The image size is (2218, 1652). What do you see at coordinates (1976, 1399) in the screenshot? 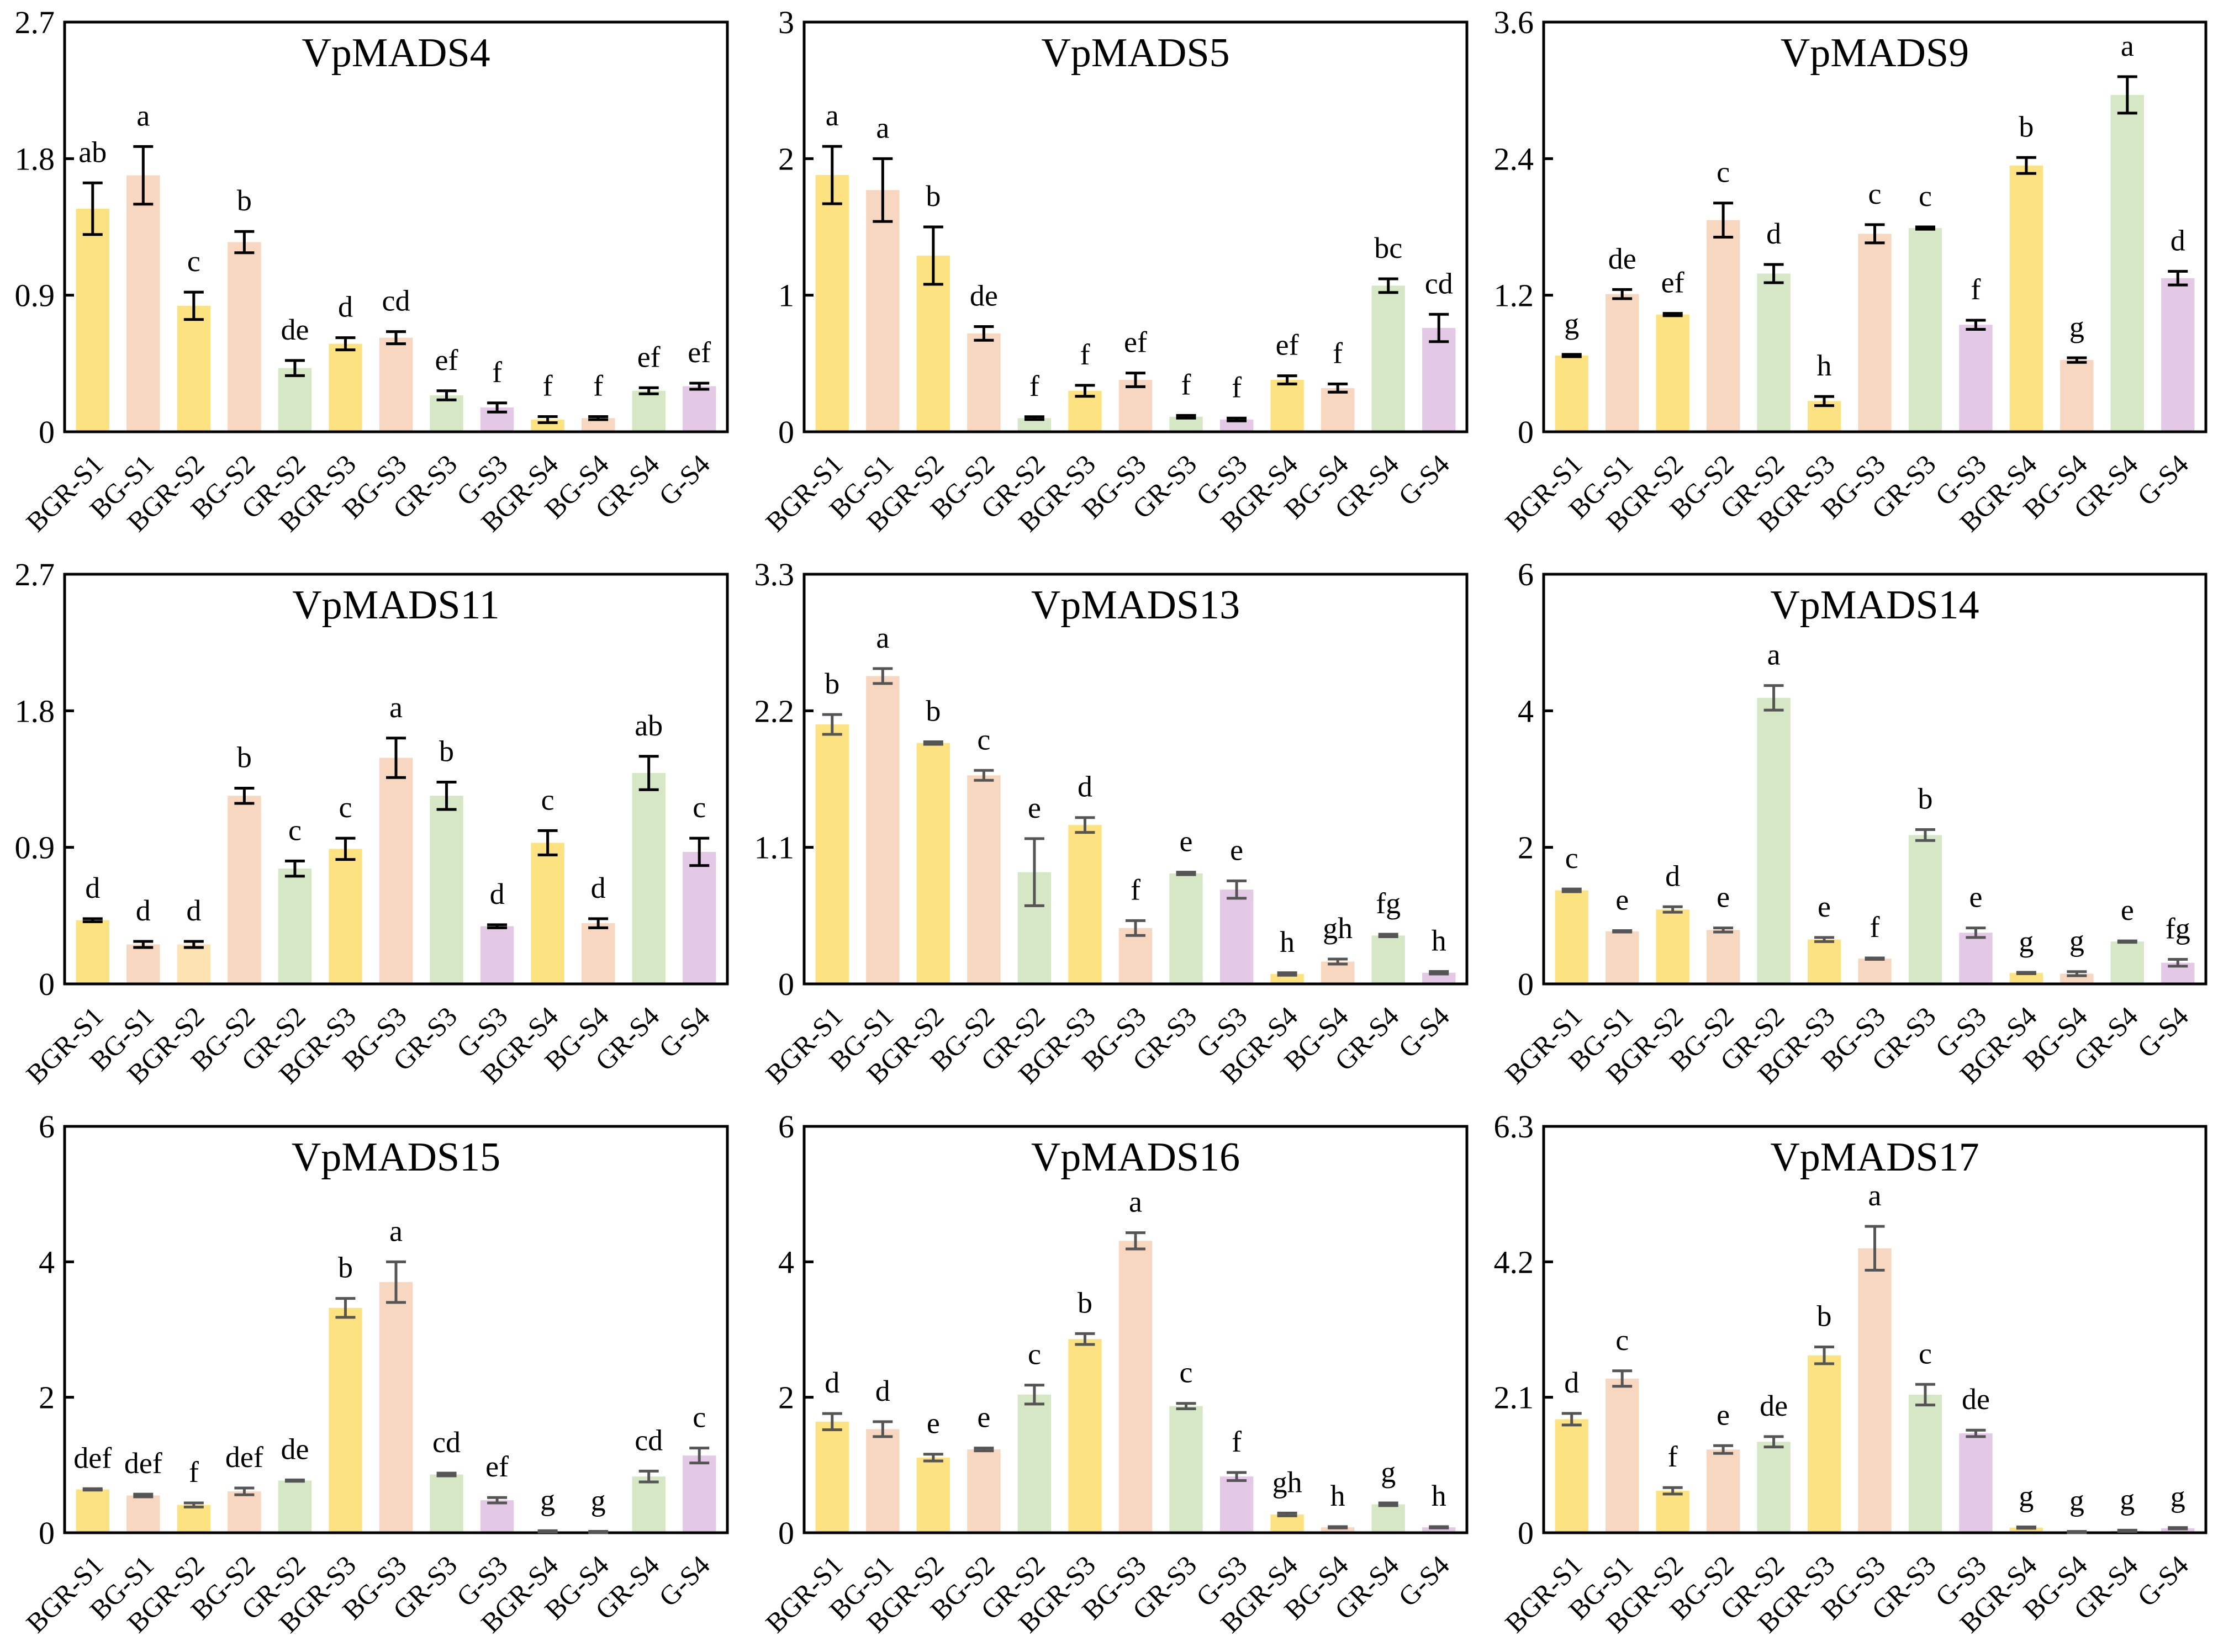
I see `significance-letter: de` at bounding box center [1976, 1399].